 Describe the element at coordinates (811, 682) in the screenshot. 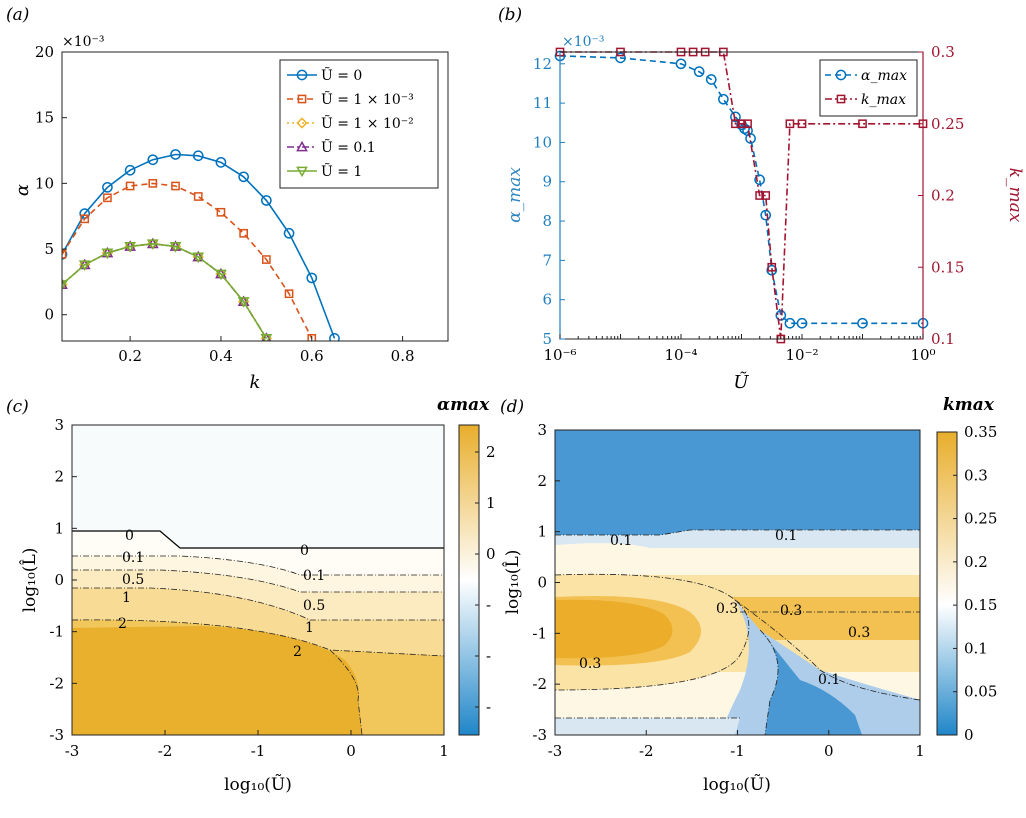

I see `panel-d-region-blue2` at that location.